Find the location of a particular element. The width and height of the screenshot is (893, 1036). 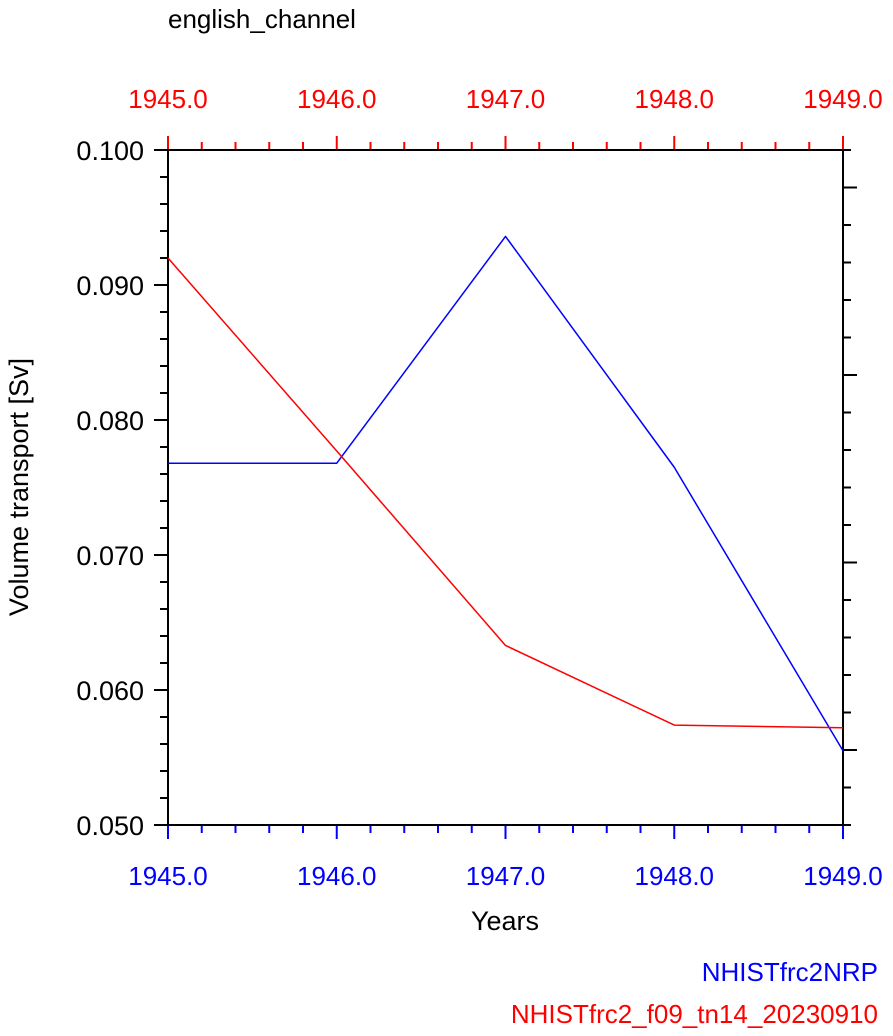

x-tick-label: 1947.0 is located at coordinates (506, 876).